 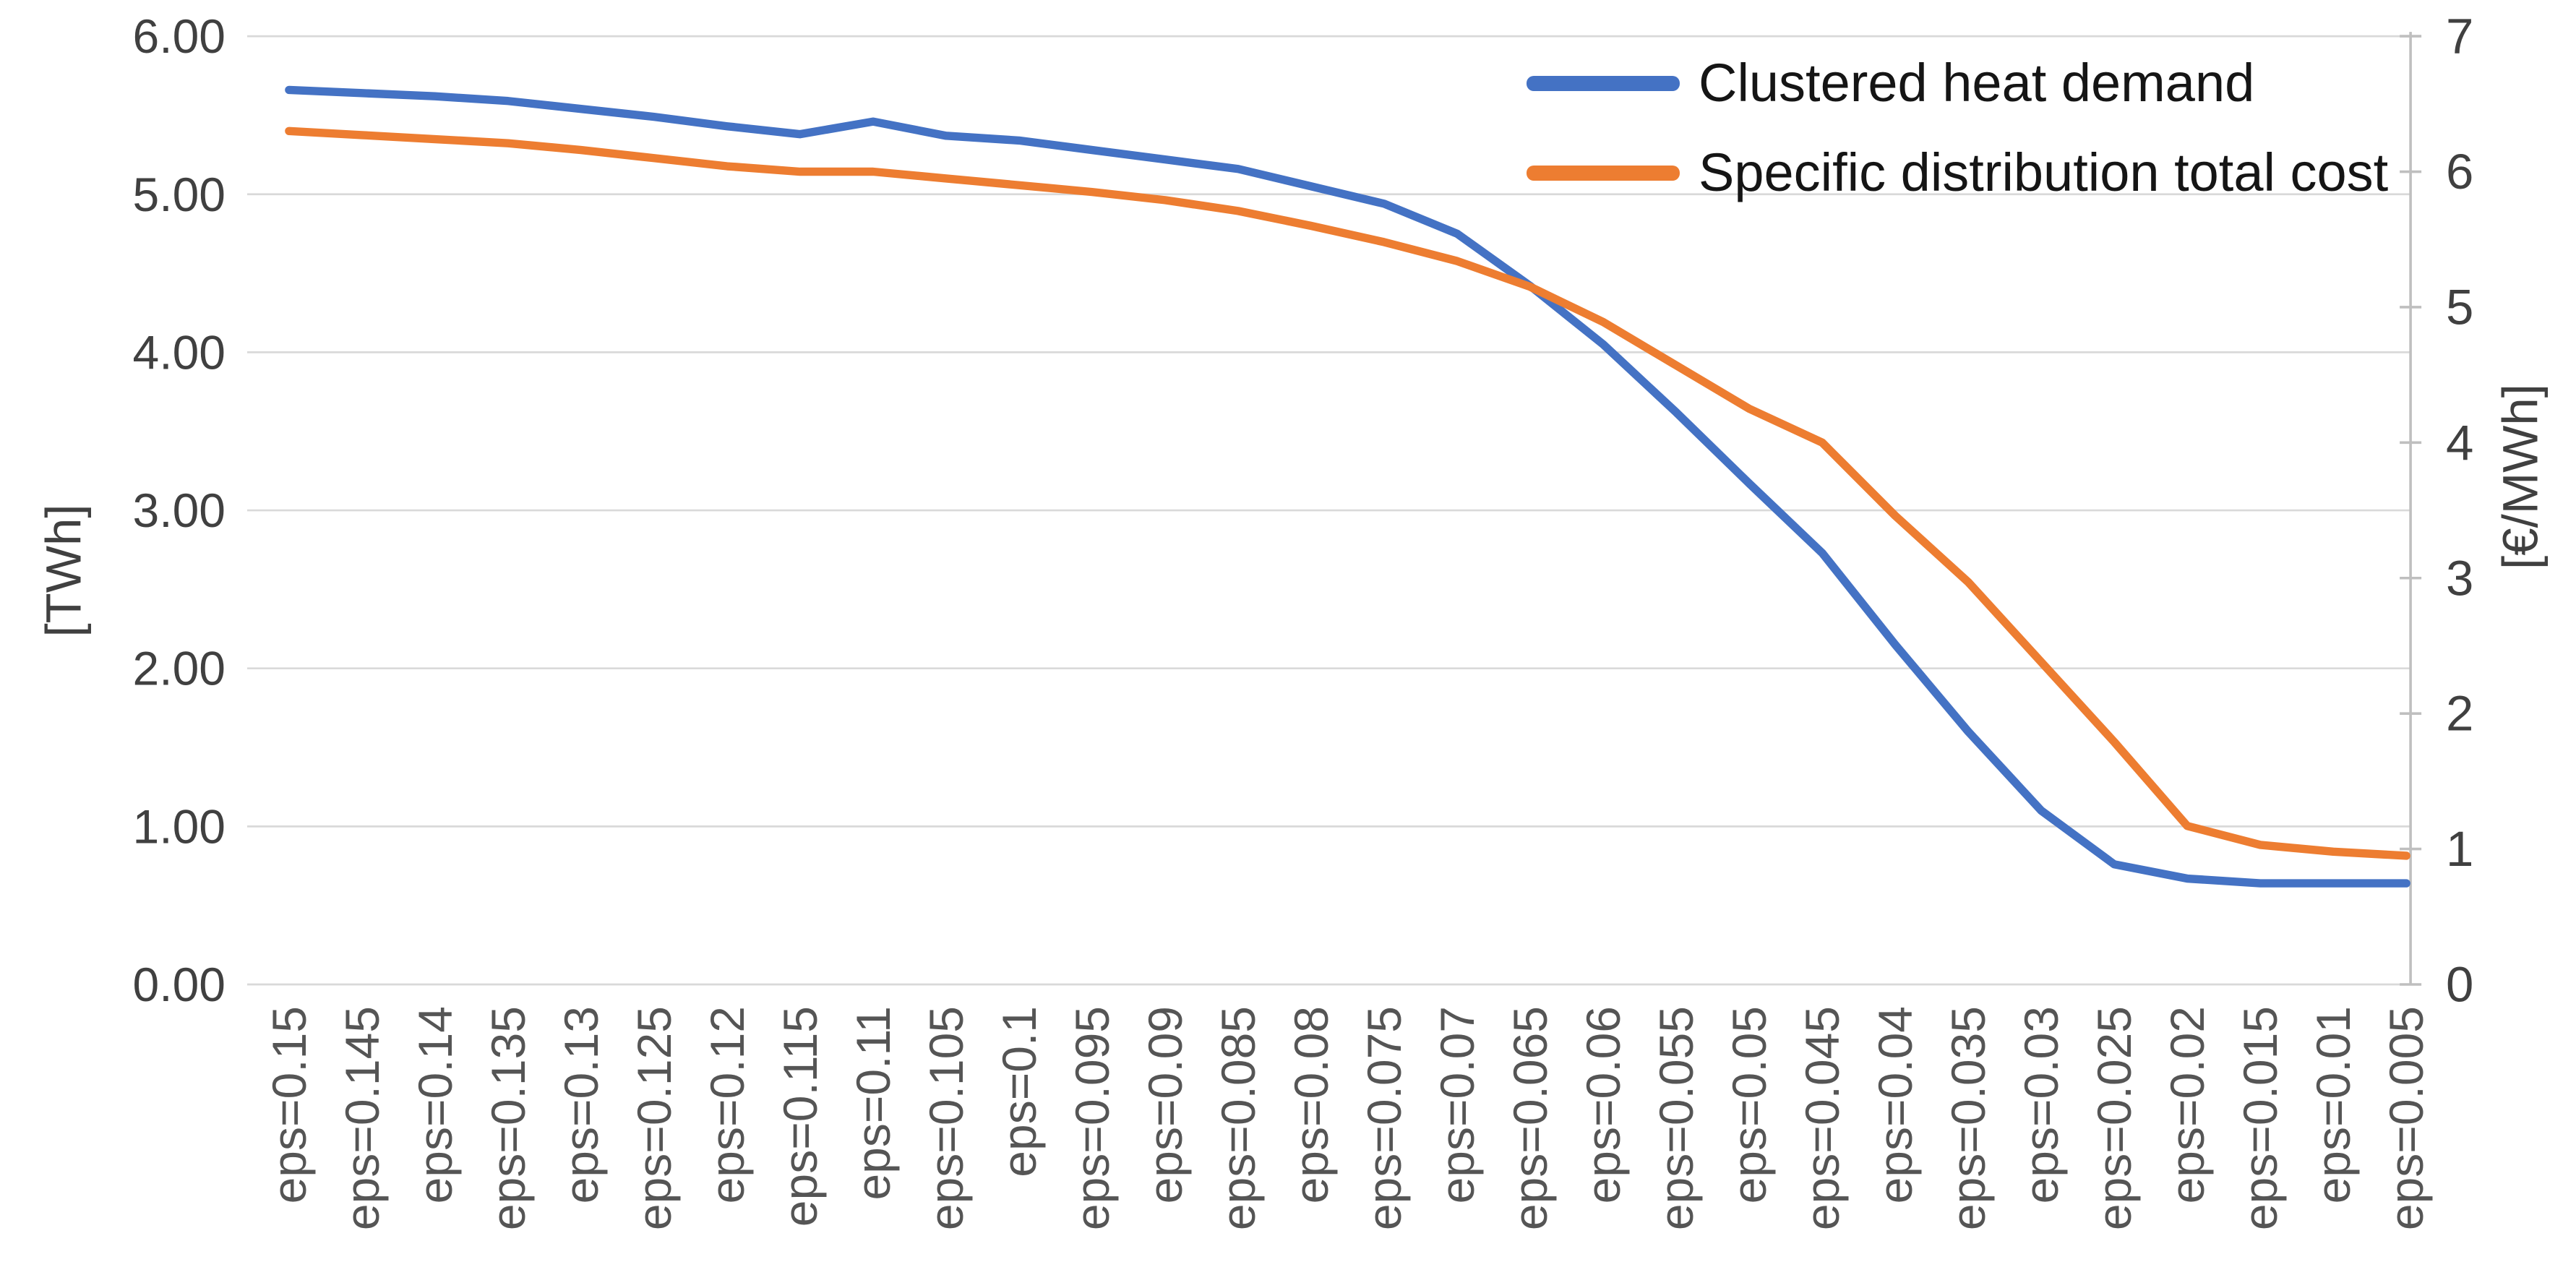 I want to click on x-tick-label: eps=0.11, so click(x=873, y=1103).